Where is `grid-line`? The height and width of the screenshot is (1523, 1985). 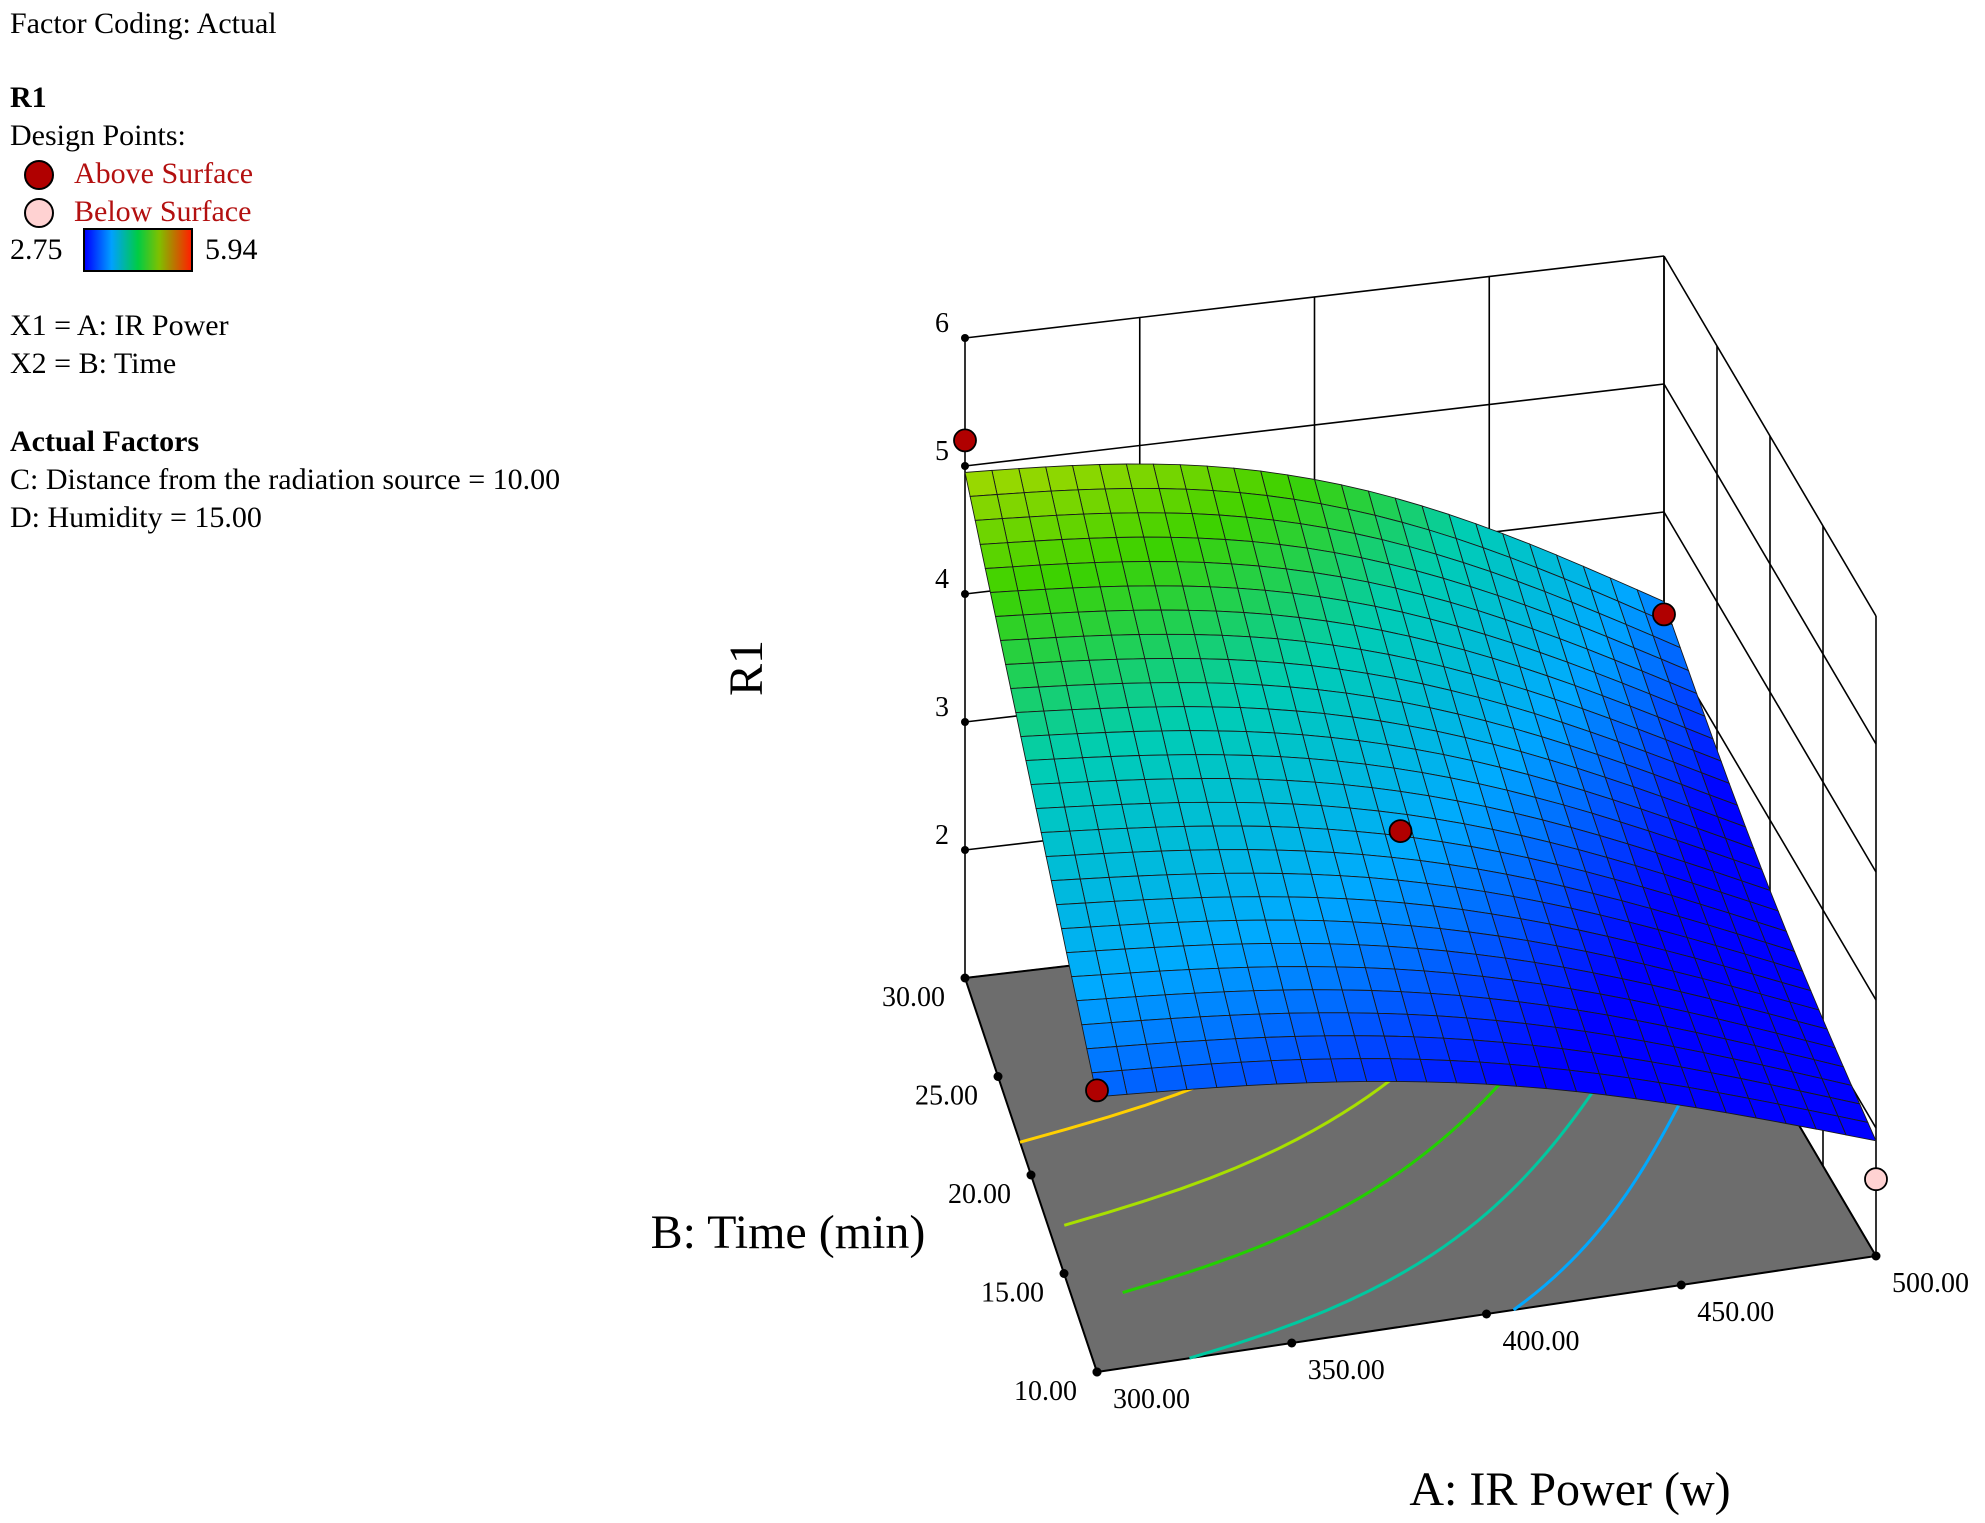 grid-line is located at coordinates (1314, 297).